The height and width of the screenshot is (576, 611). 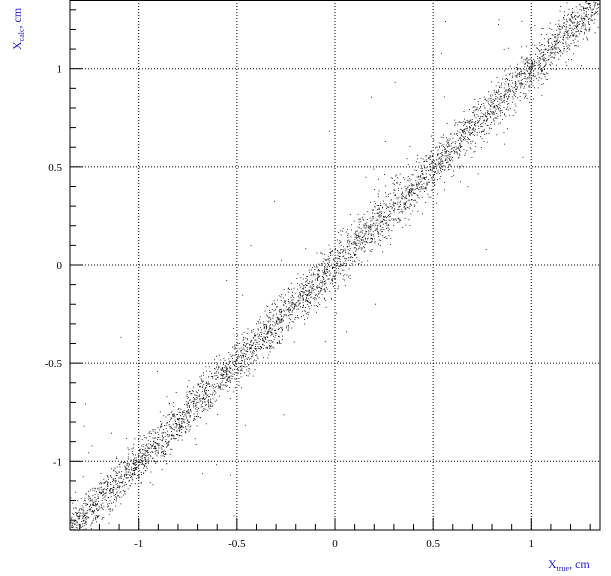 What do you see at coordinates (60, 266) in the screenshot?
I see `y-tick-label: 0` at bounding box center [60, 266].